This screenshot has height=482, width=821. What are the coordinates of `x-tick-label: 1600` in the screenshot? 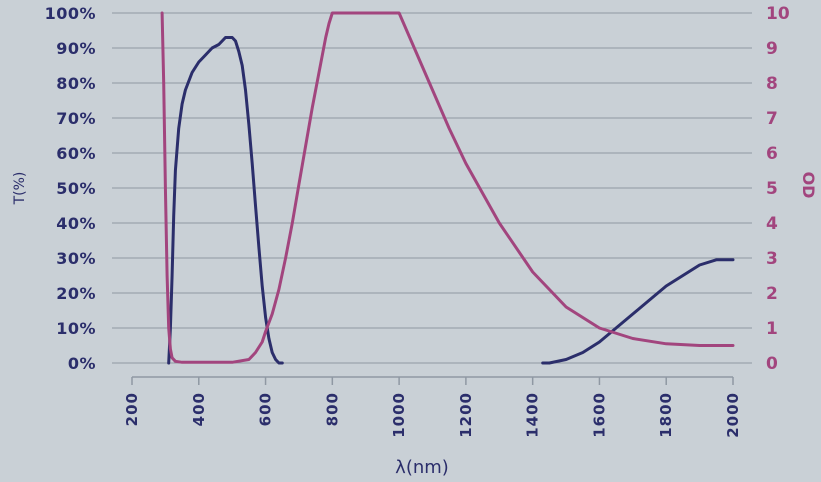 It's located at (599, 415).